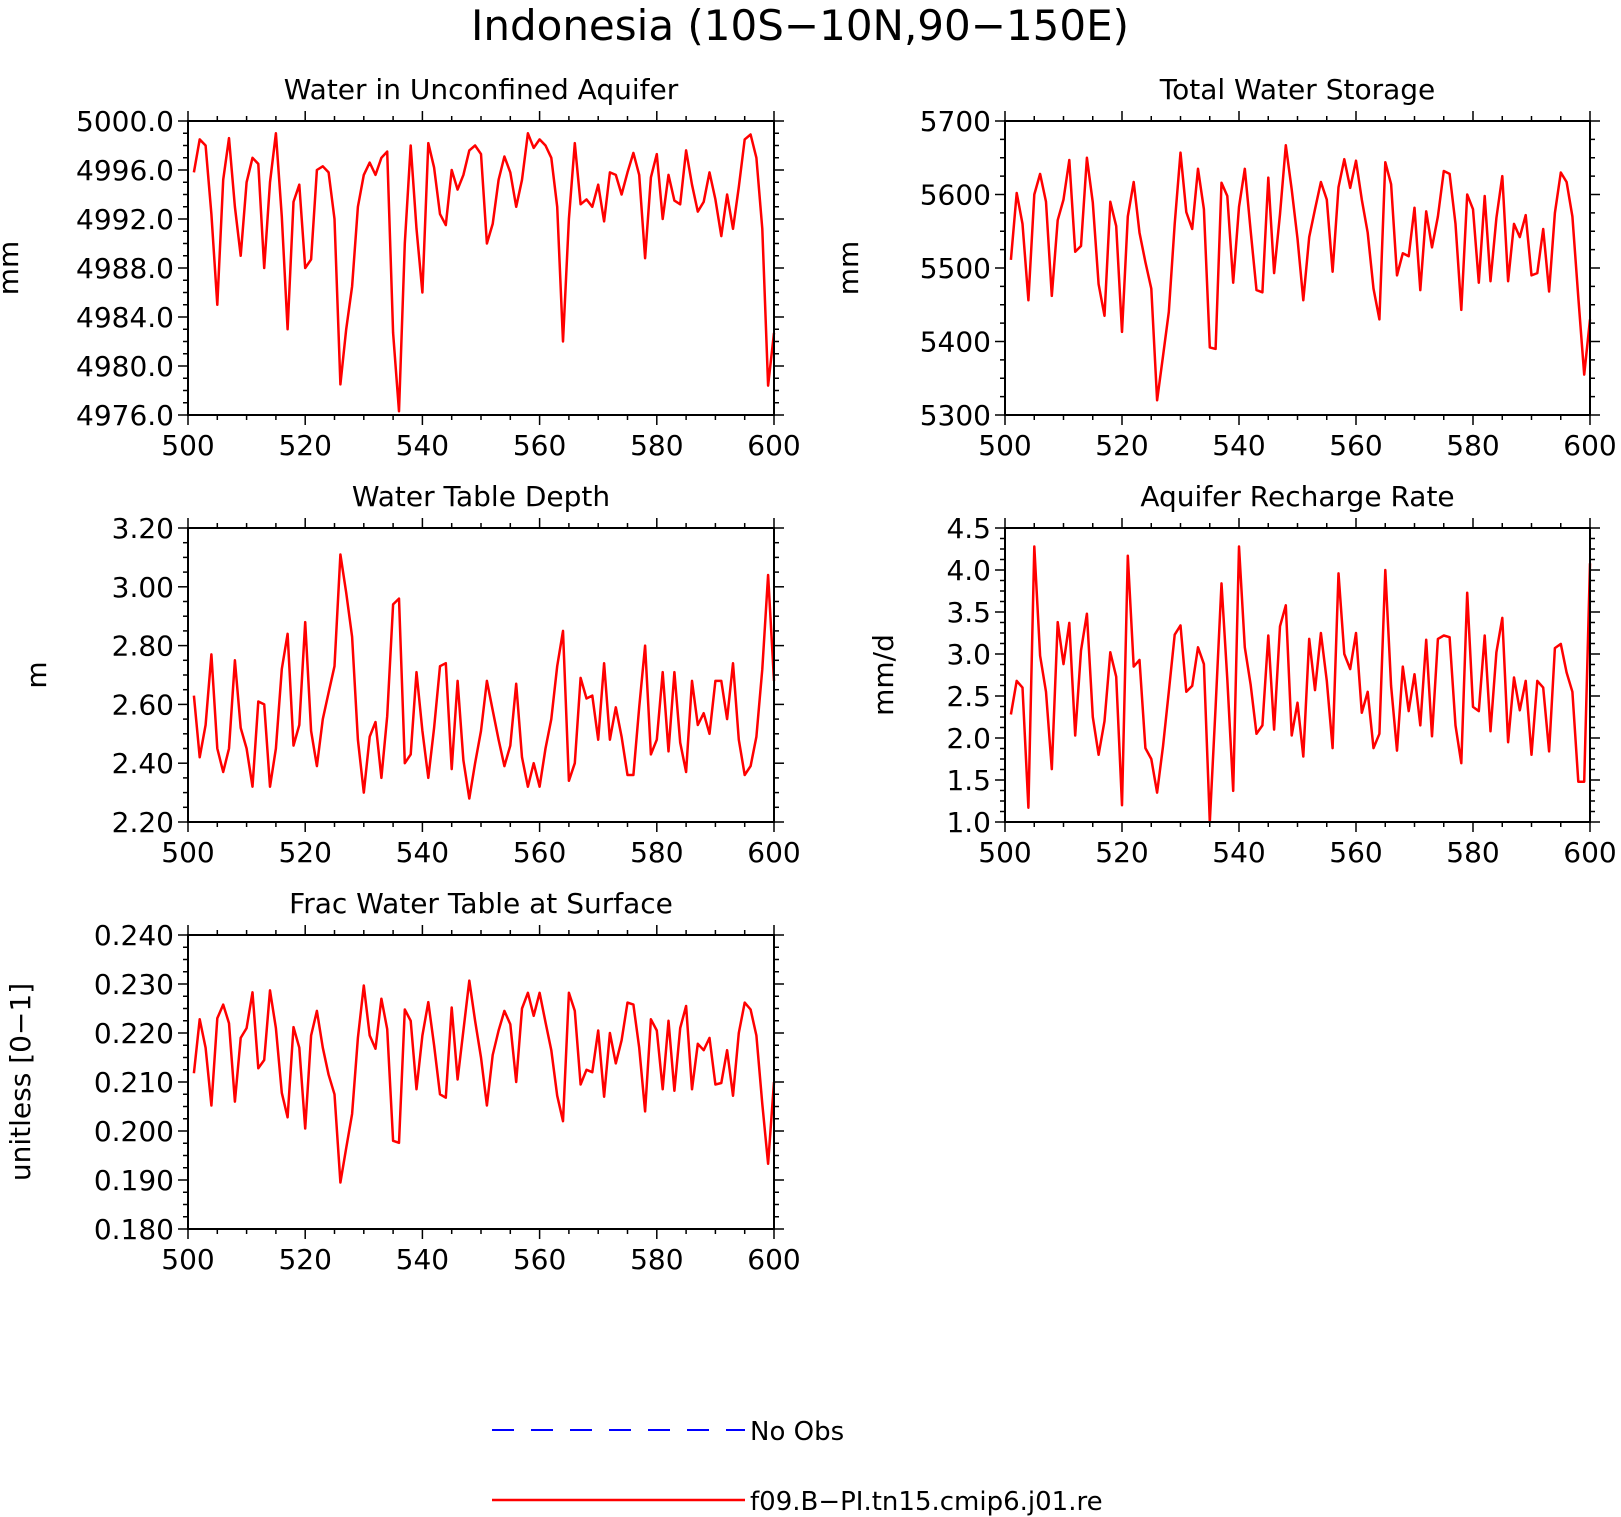  I want to click on y-tick-label: 4984.0, so click(125, 317).